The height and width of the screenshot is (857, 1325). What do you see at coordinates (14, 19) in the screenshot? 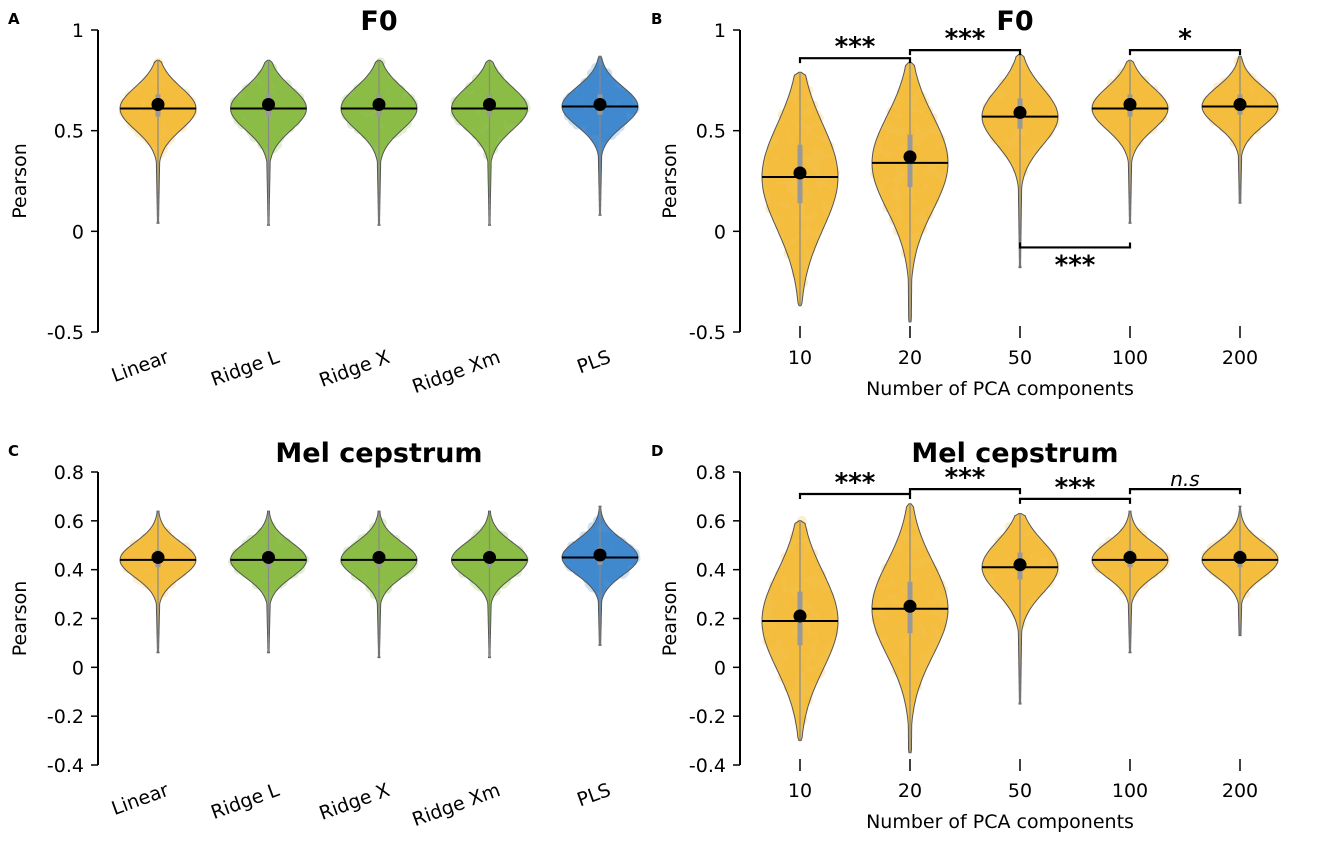
I see `panel-label: A` at bounding box center [14, 19].